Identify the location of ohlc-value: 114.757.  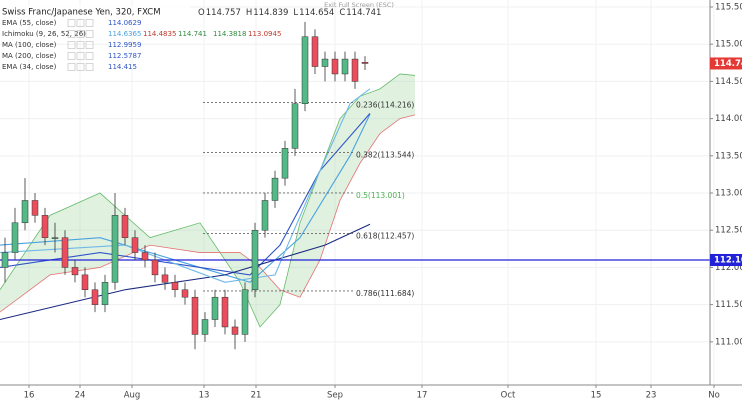
(223, 13).